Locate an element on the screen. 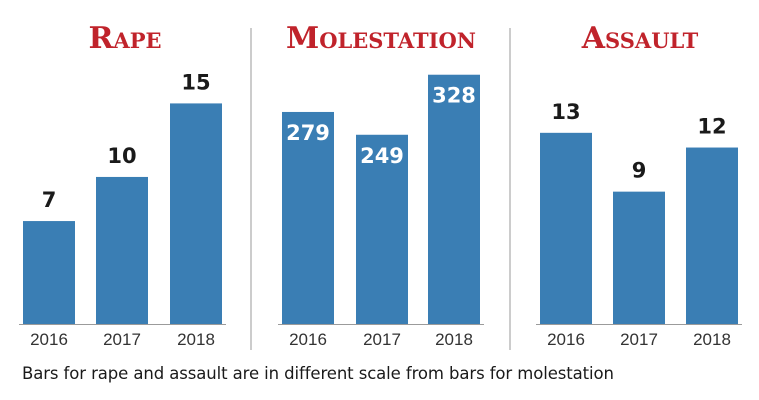 The height and width of the screenshot is (400, 759). rape-bar-2018 is located at coordinates (196, 213).